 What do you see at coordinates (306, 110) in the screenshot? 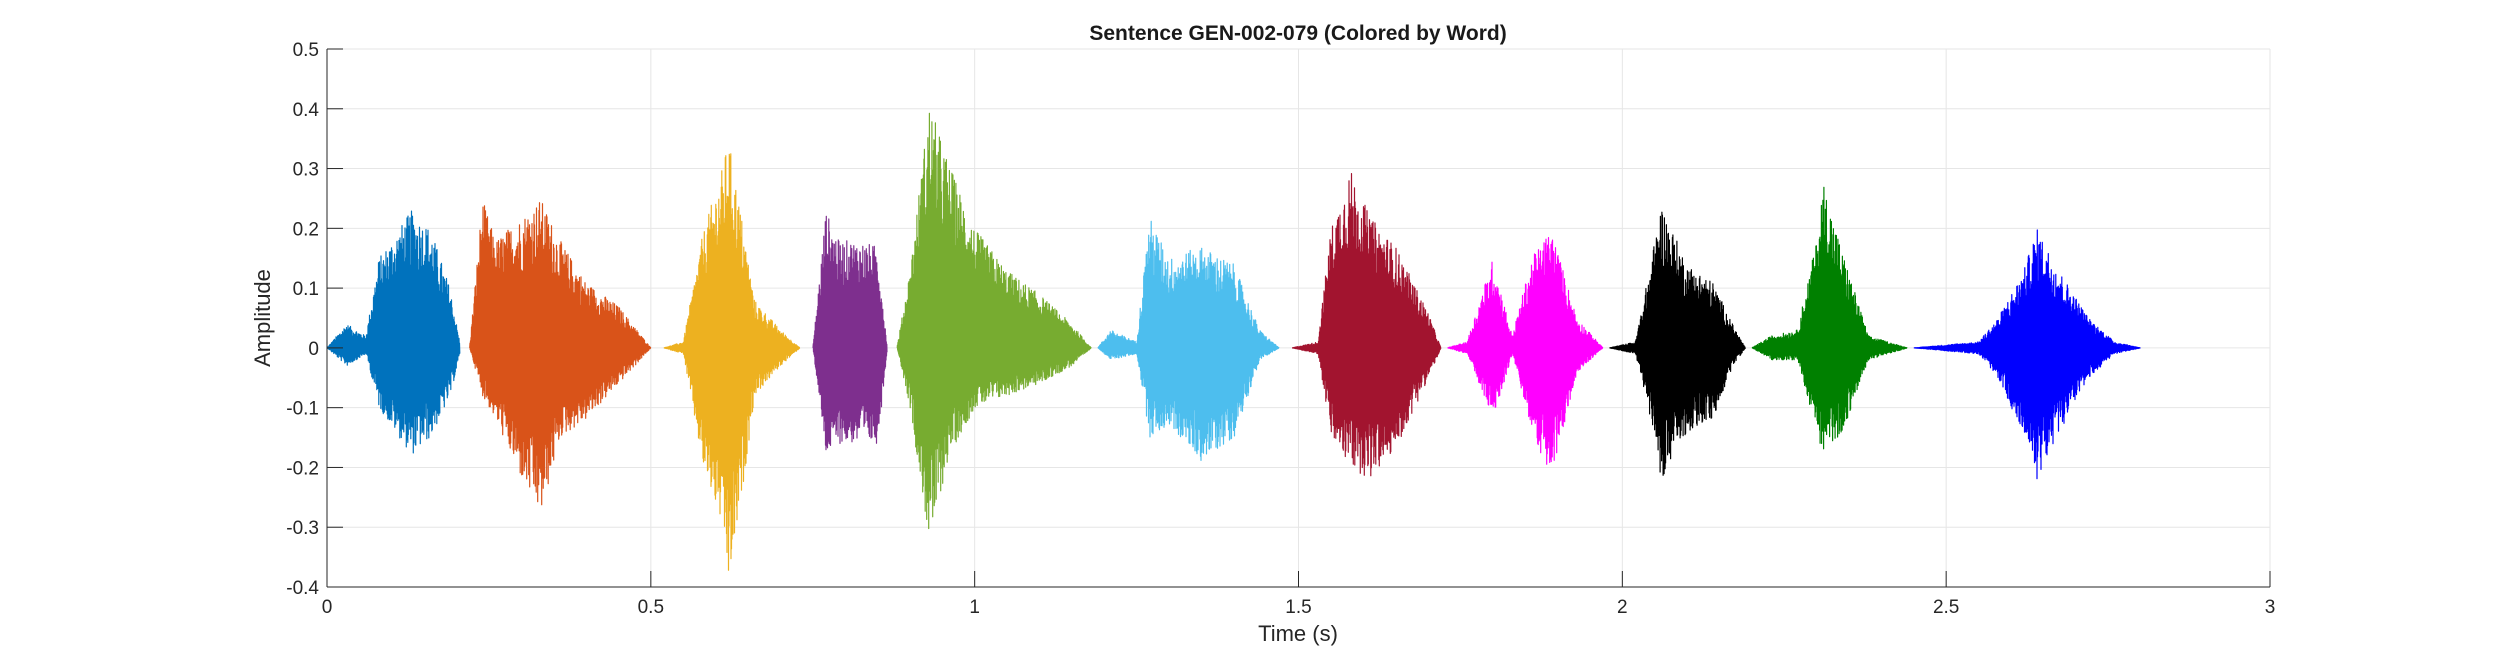
I see `y-tick-label: 0.4` at bounding box center [306, 110].